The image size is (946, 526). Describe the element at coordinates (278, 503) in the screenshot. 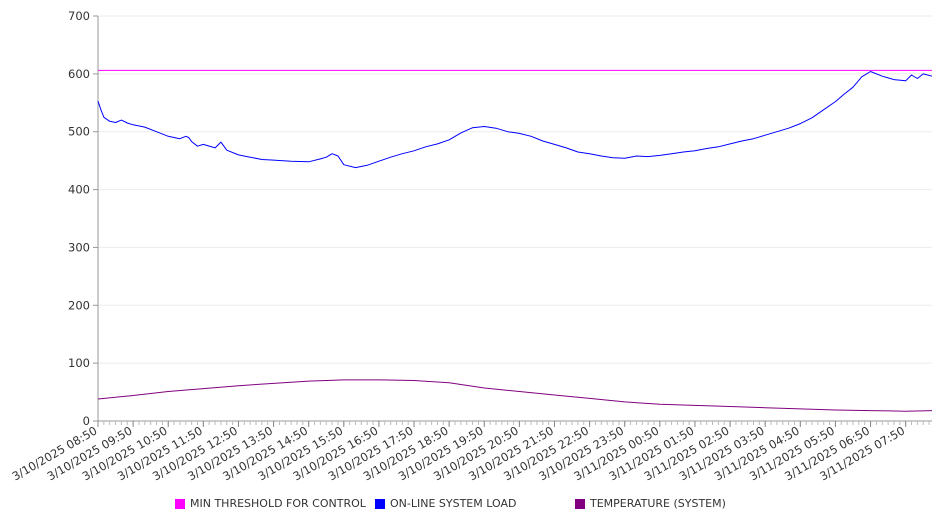

I see `legend-label-min-threshold: MIN THRESHOLD FOR CONTROL` at that location.